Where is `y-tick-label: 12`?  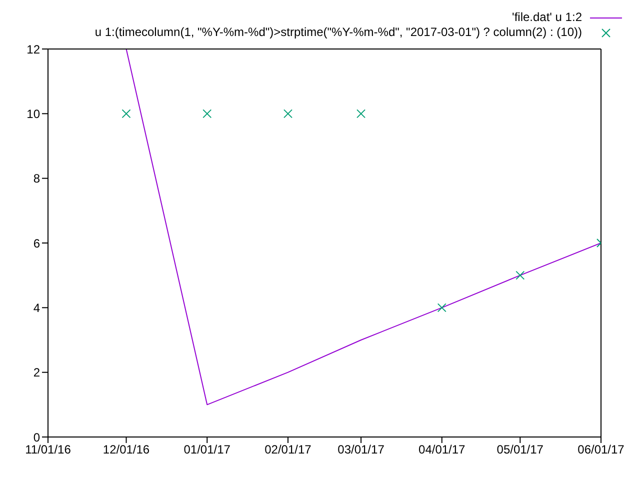
y-tick-label: 12 is located at coordinates (33, 49).